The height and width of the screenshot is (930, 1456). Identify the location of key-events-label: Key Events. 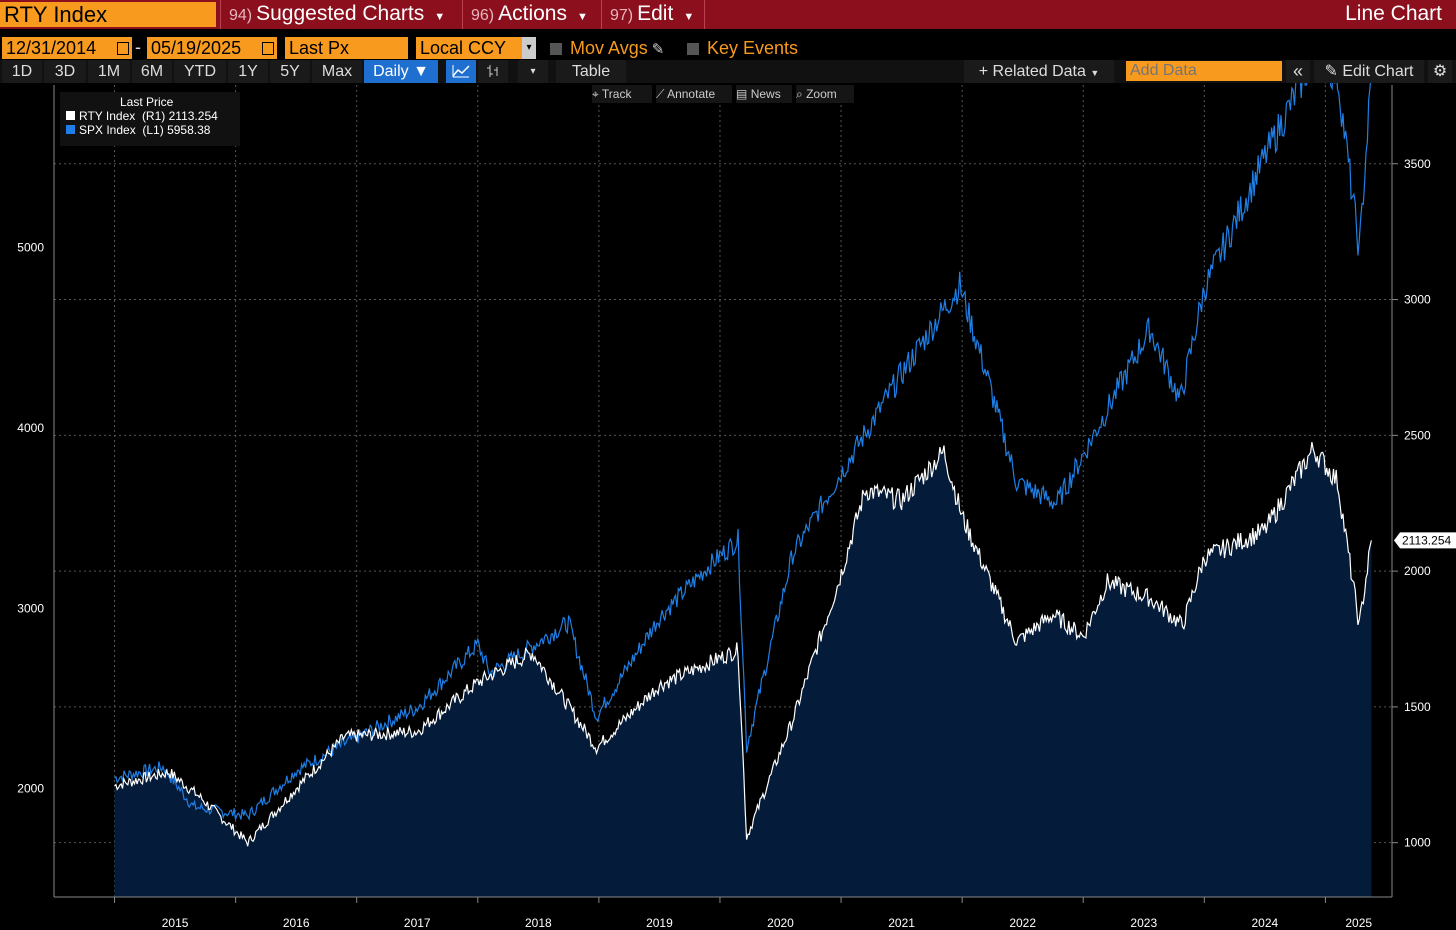
(753, 48).